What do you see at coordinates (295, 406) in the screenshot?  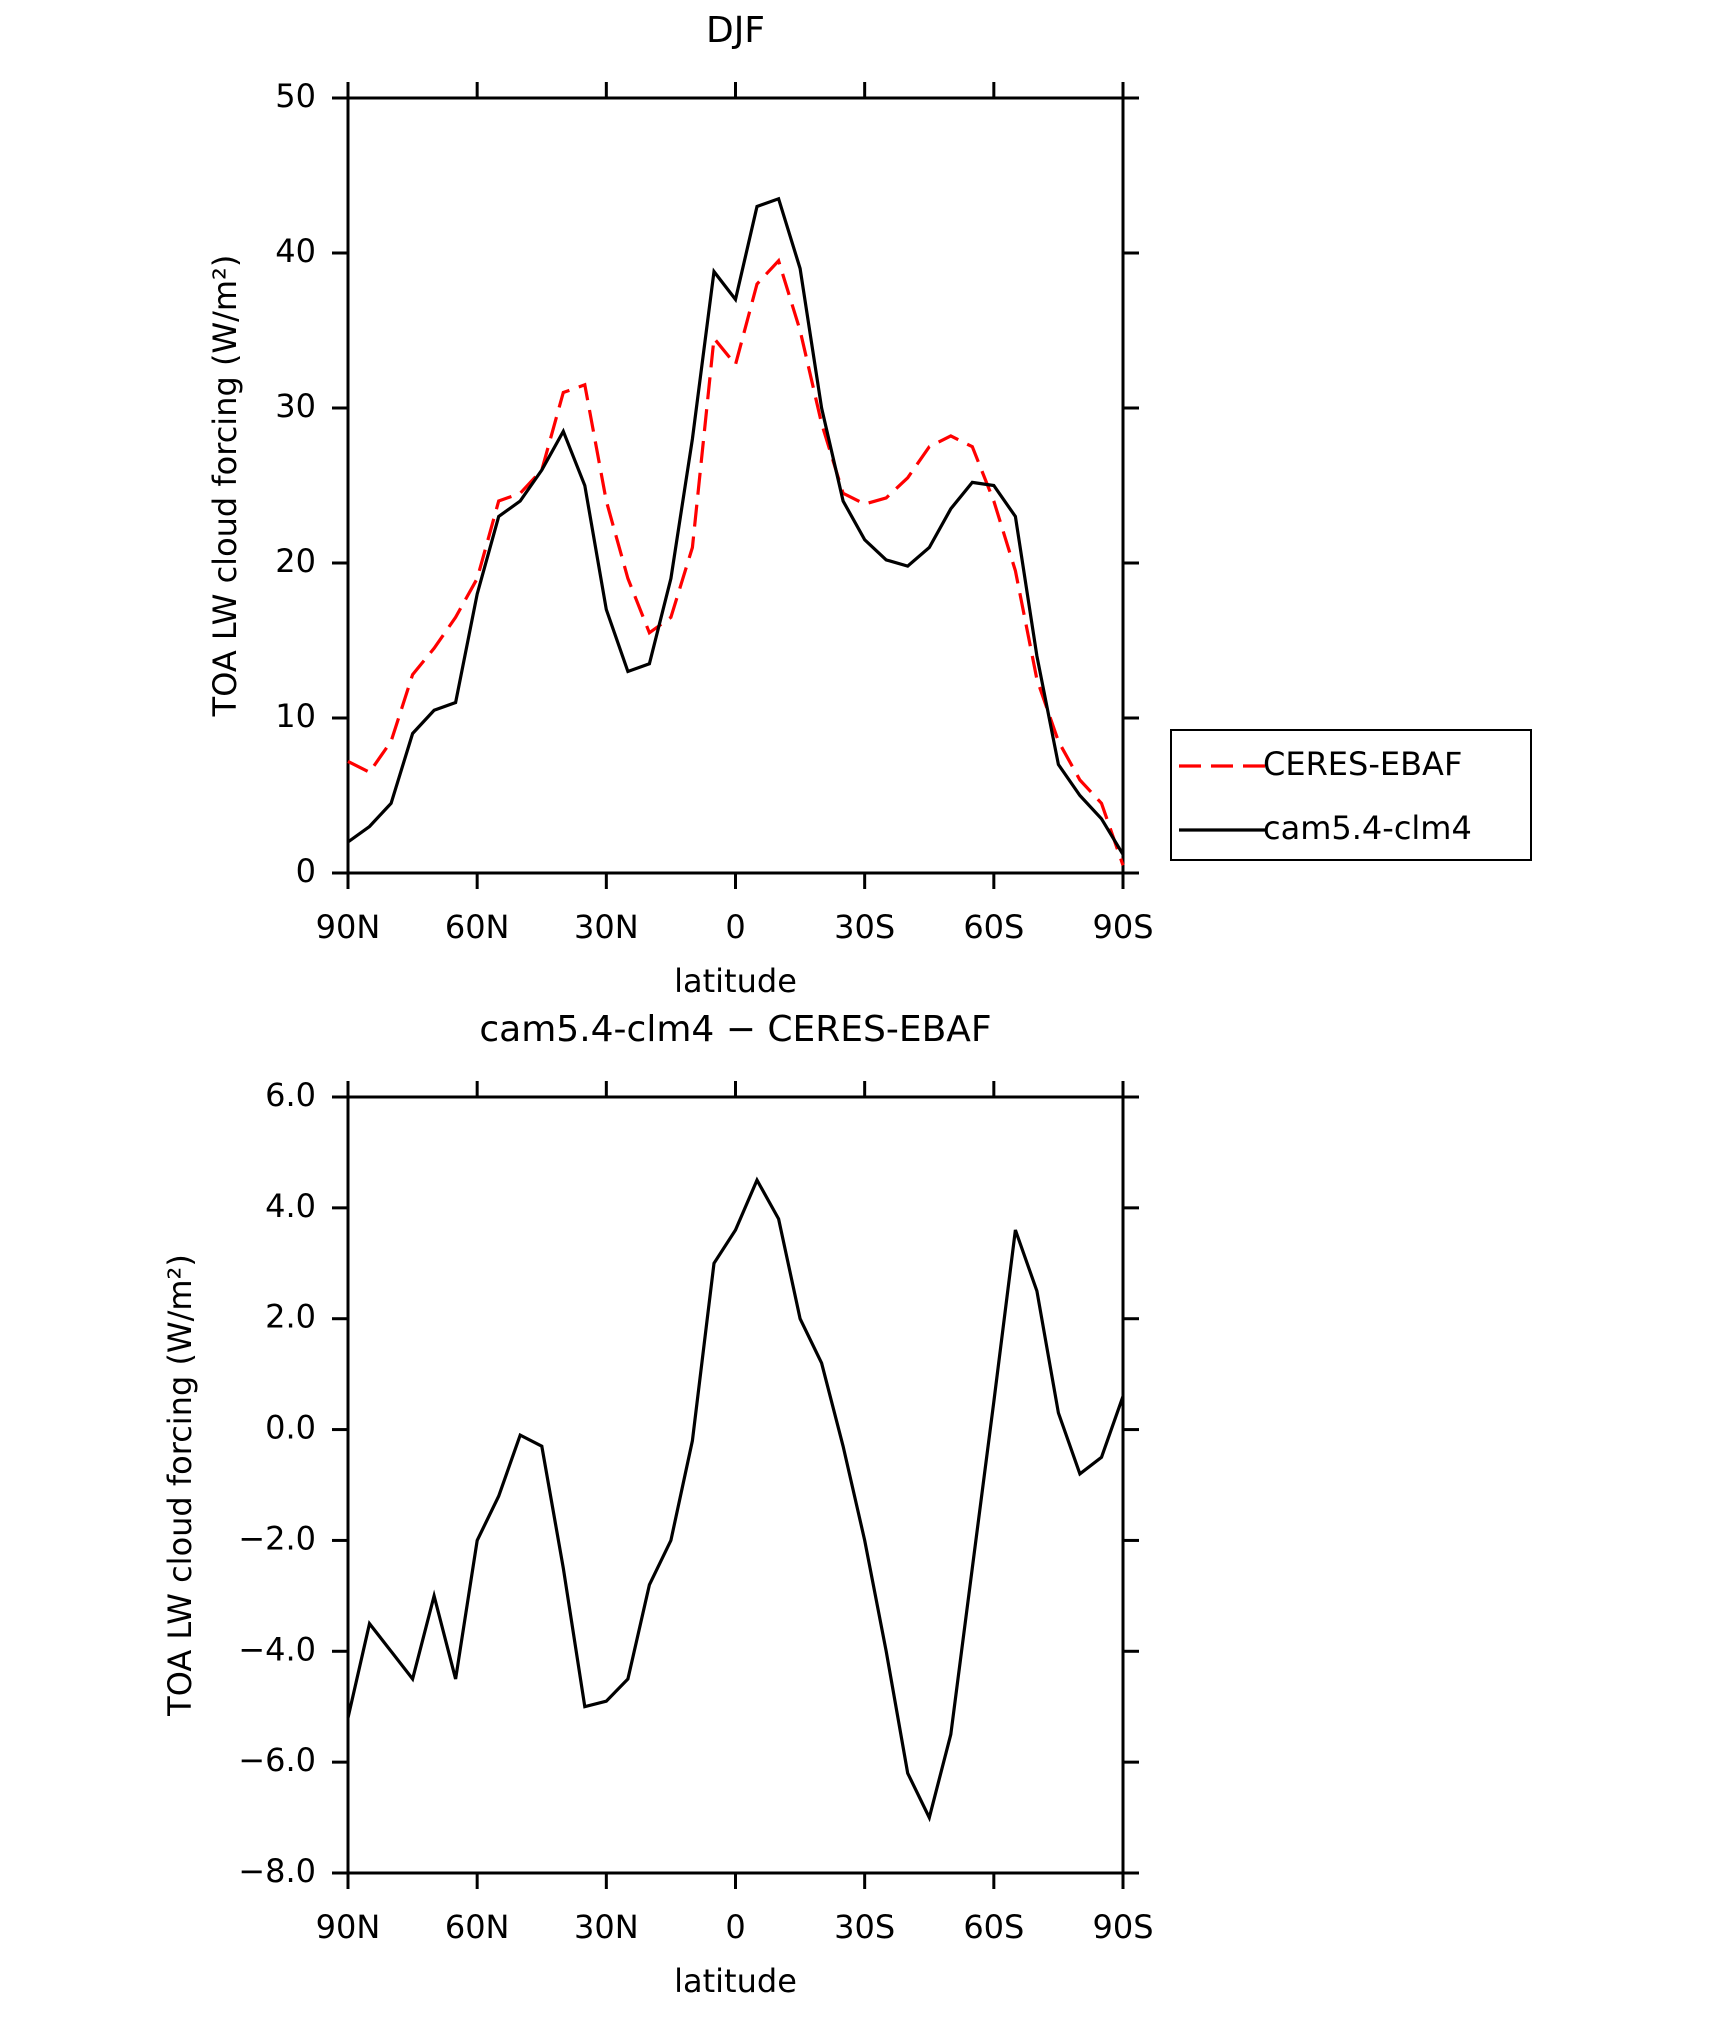 I see `y-tick-label: 30` at bounding box center [295, 406].